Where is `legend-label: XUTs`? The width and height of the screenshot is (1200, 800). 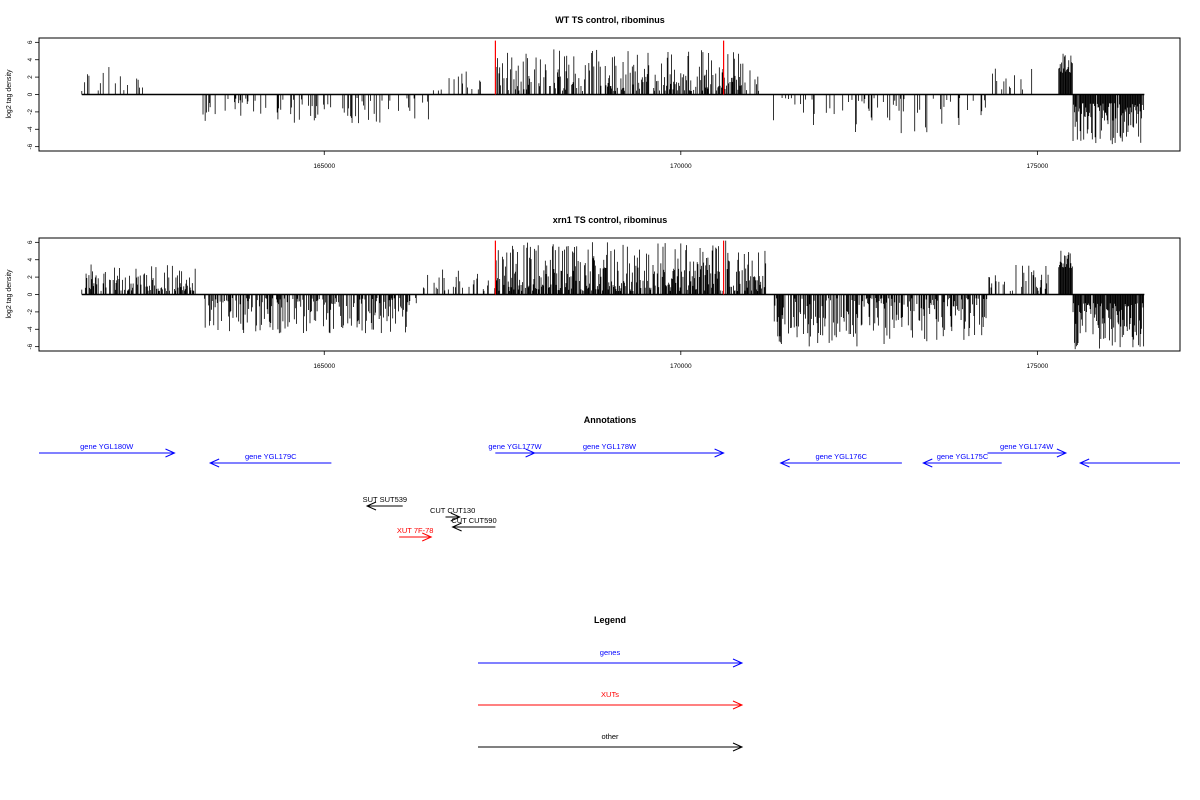 legend-label: XUTs is located at coordinates (610, 694).